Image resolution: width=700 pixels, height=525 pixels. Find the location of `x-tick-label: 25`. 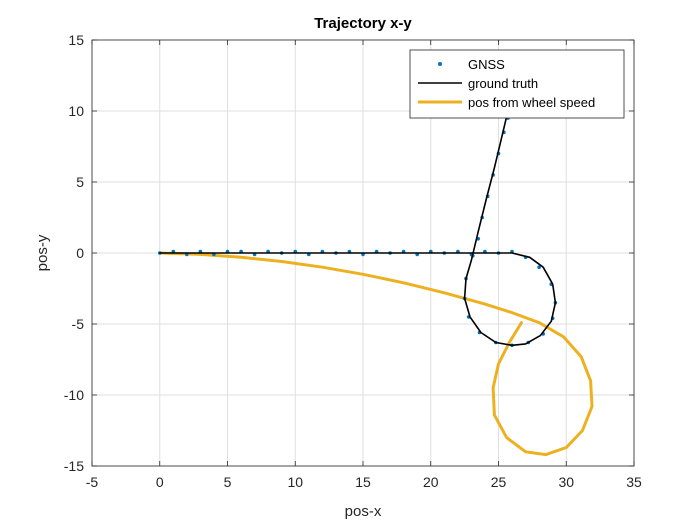

x-tick-label: 25 is located at coordinates (499, 482).